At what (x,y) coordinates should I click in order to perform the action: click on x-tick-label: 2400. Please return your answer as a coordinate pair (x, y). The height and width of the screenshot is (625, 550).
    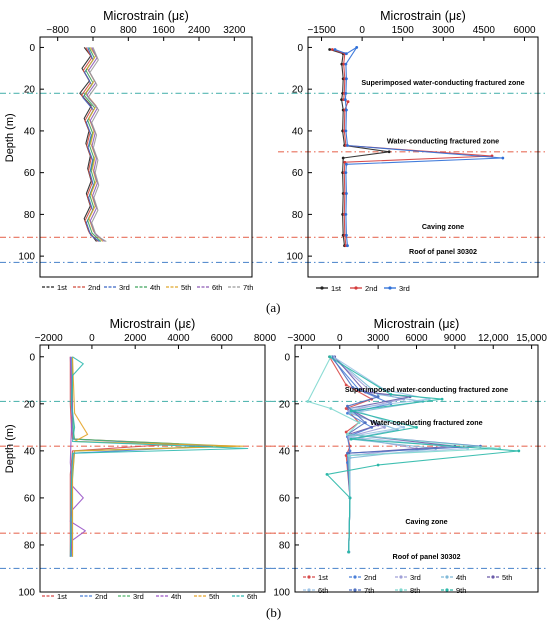
    Looking at the image, I should click on (199, 30).